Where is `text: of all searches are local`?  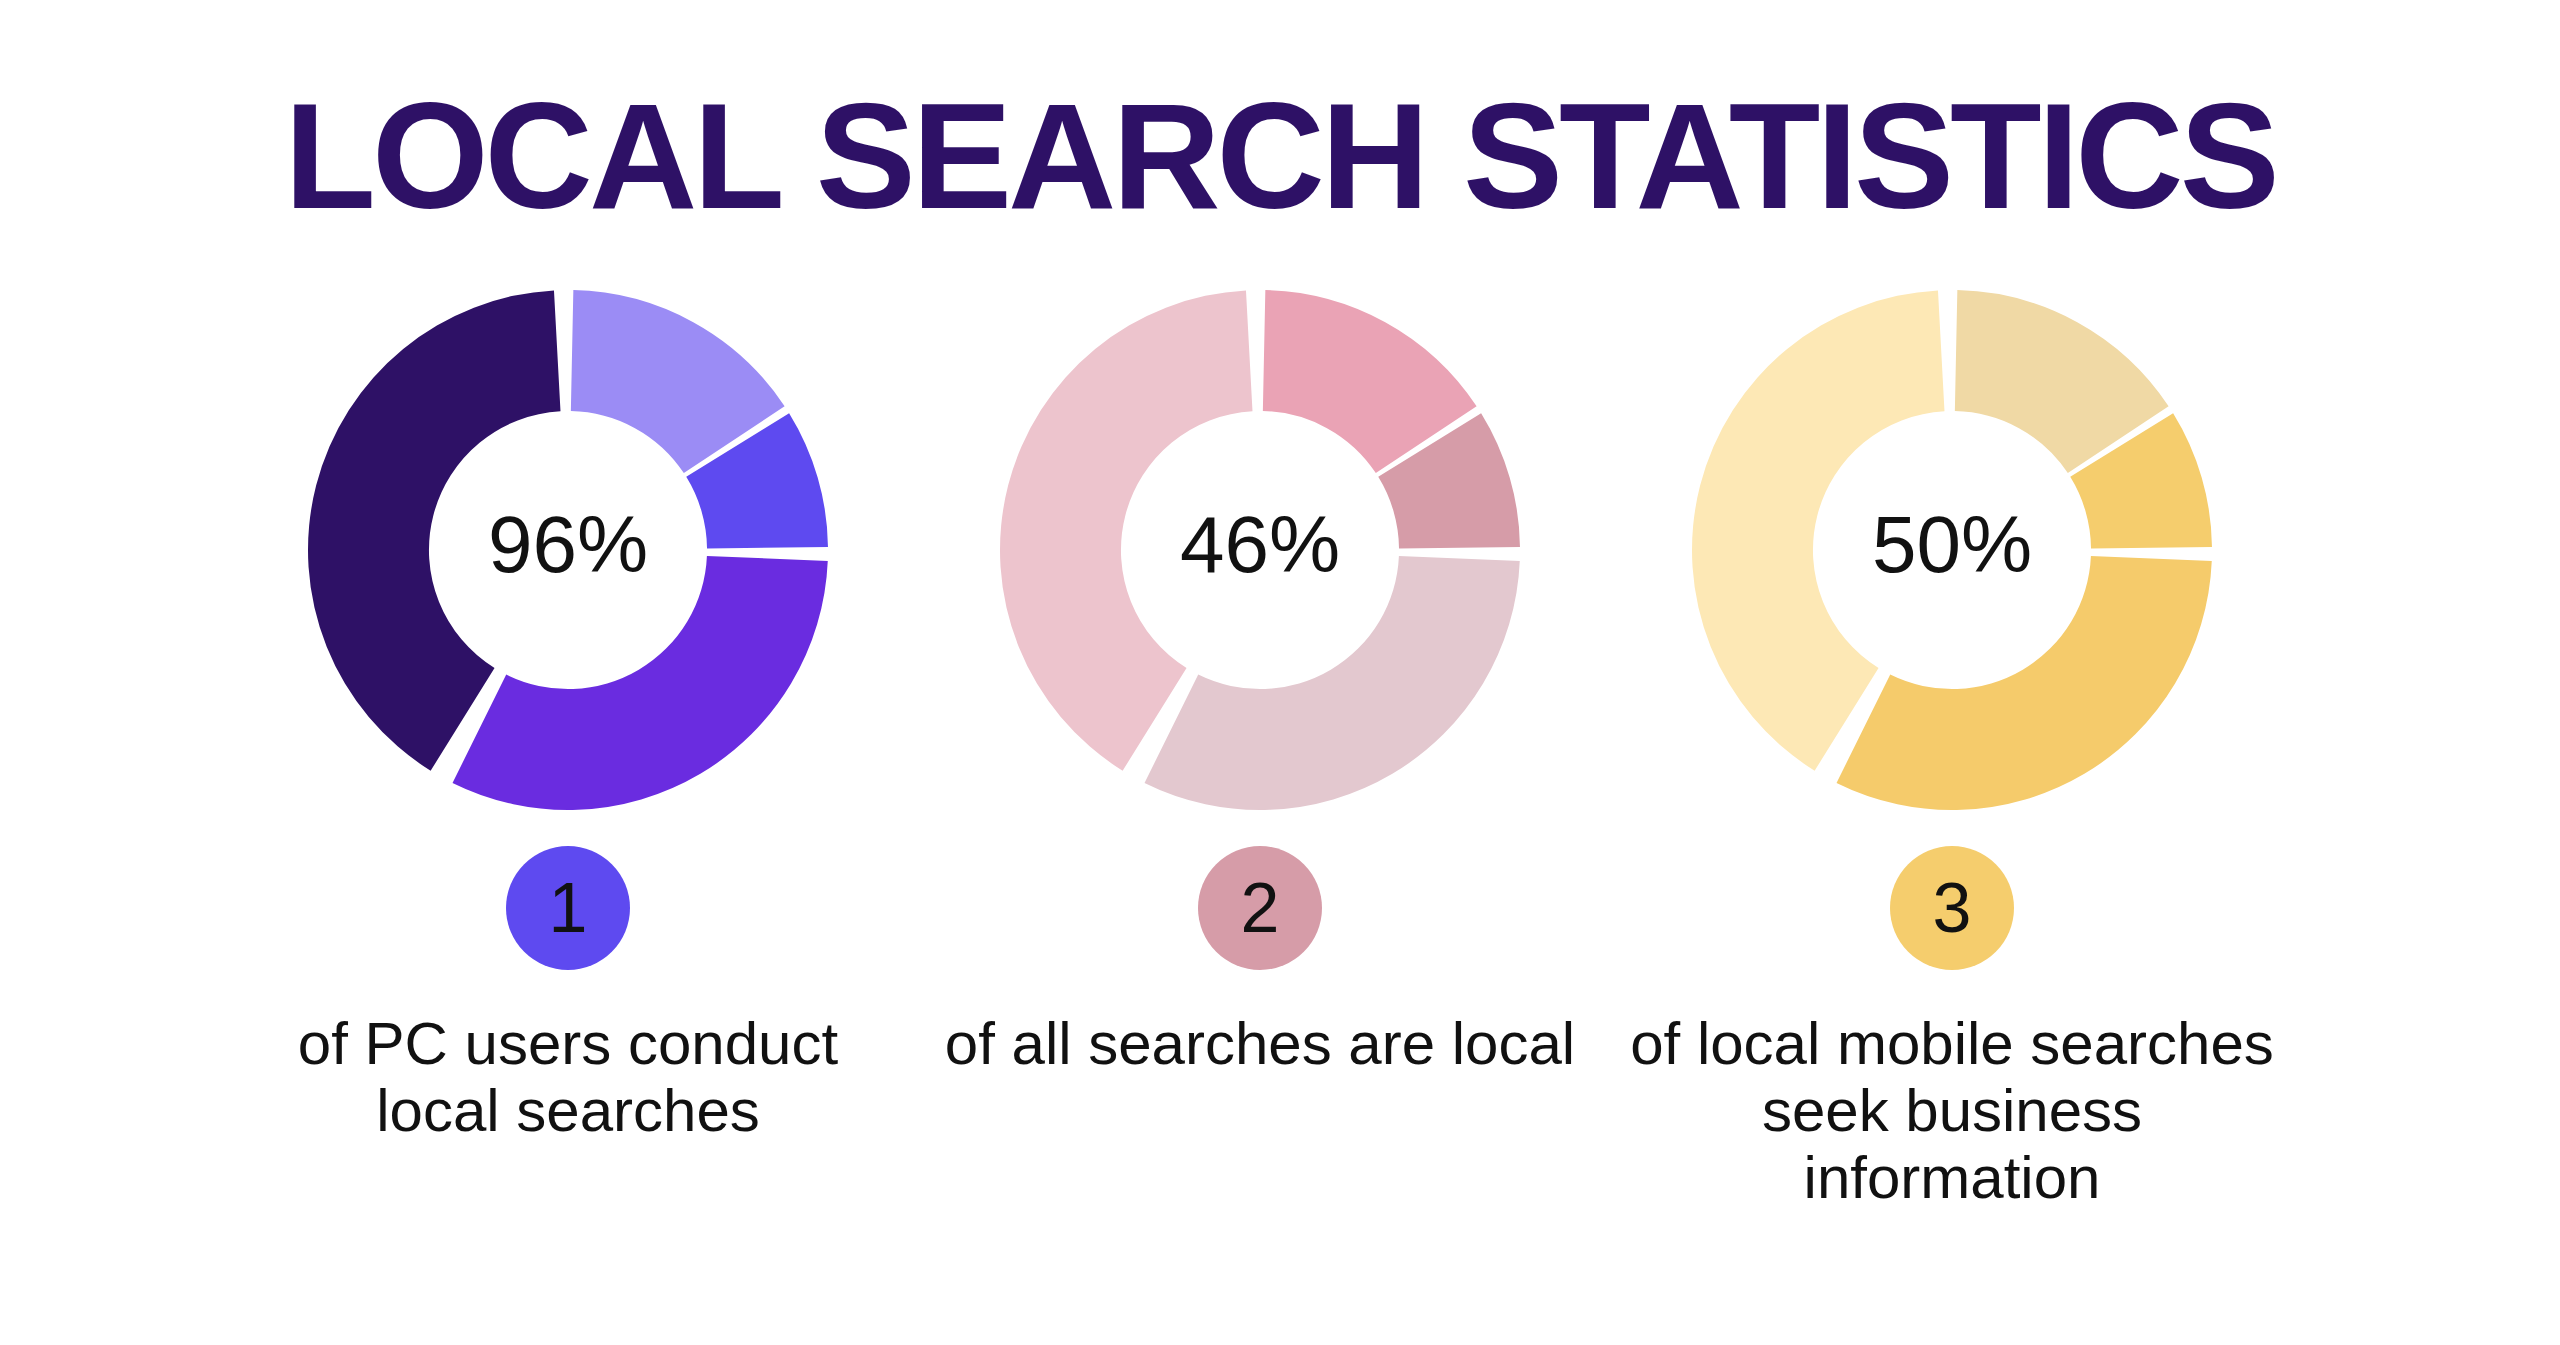 text: of all searches are local is located at coordinates (1260, 1044).